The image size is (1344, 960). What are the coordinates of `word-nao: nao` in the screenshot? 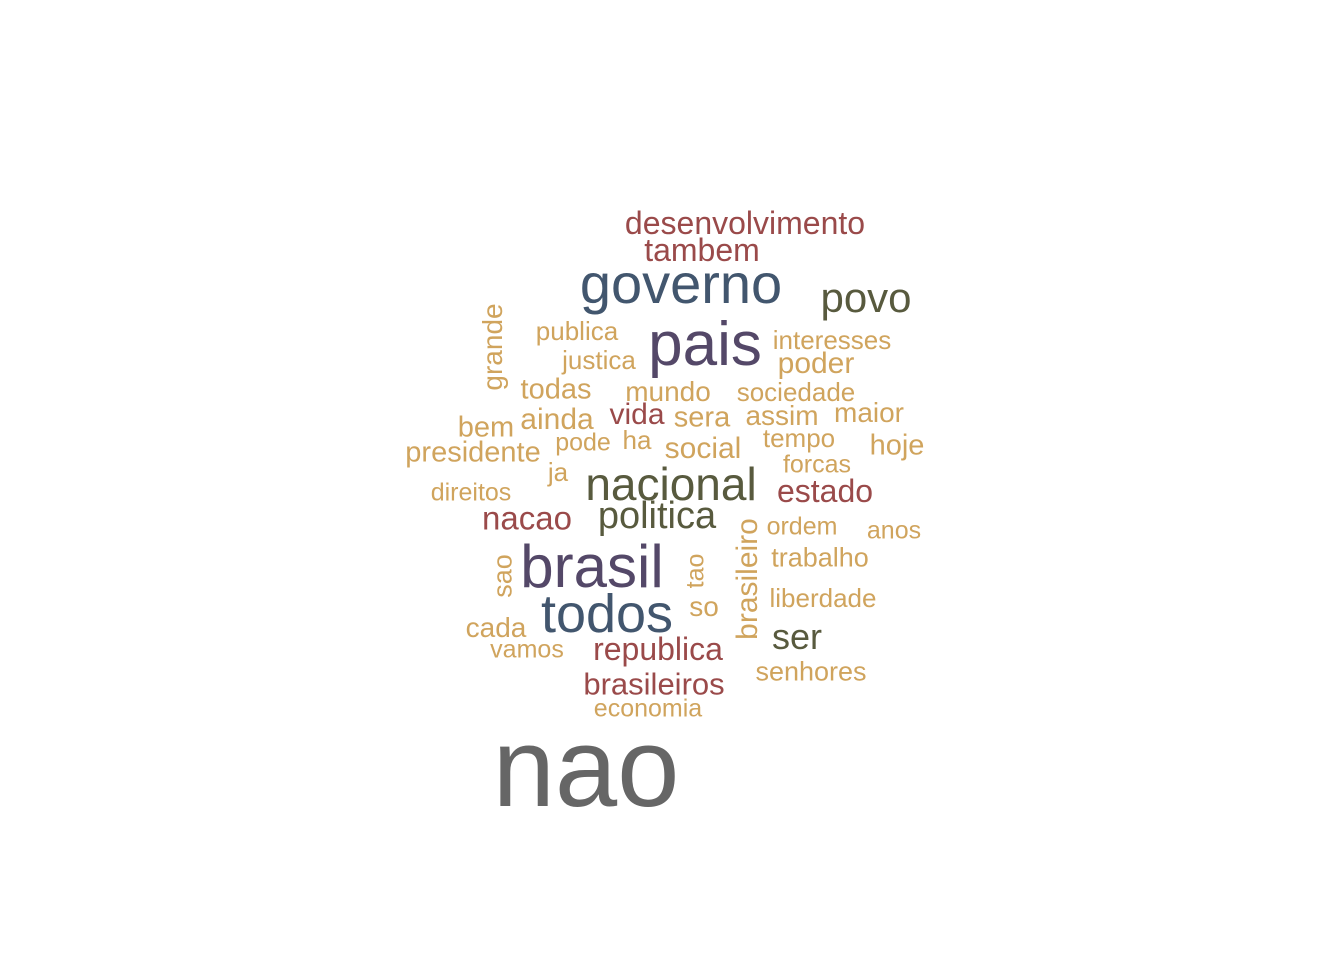 It's located at (586, 767).